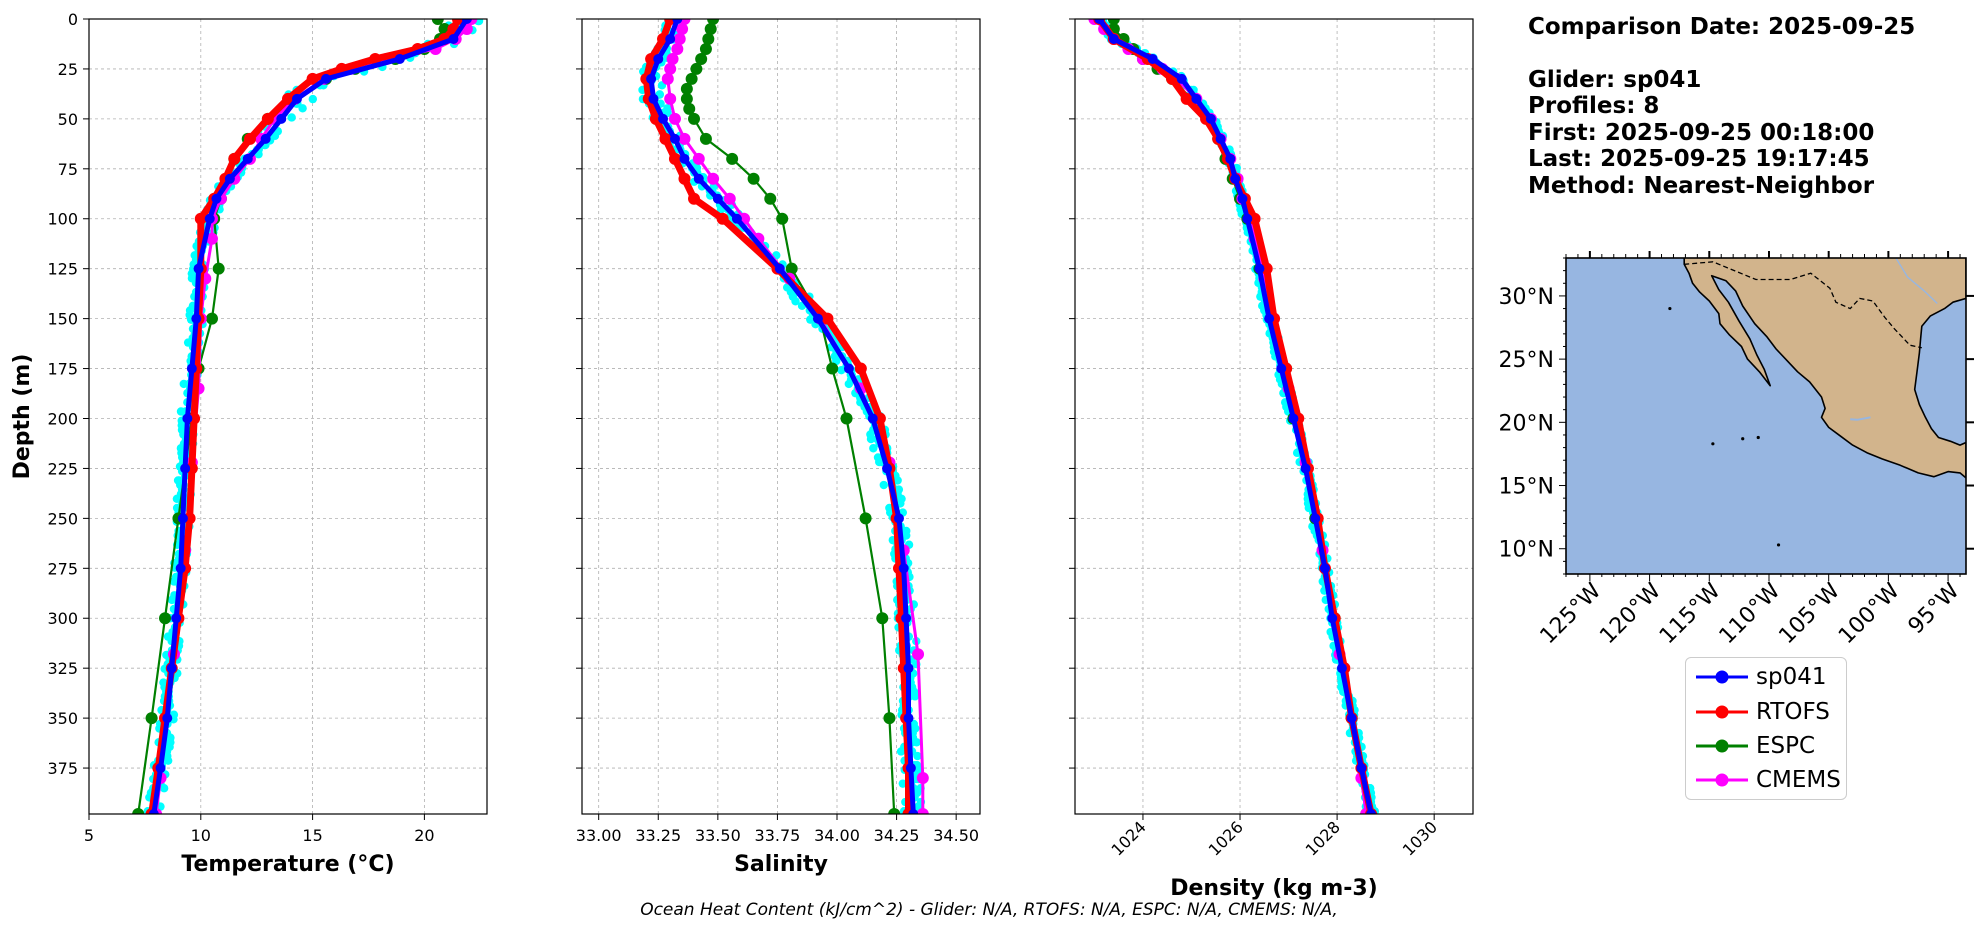  I want to click on series-line-sp041, so click(1235, 416).